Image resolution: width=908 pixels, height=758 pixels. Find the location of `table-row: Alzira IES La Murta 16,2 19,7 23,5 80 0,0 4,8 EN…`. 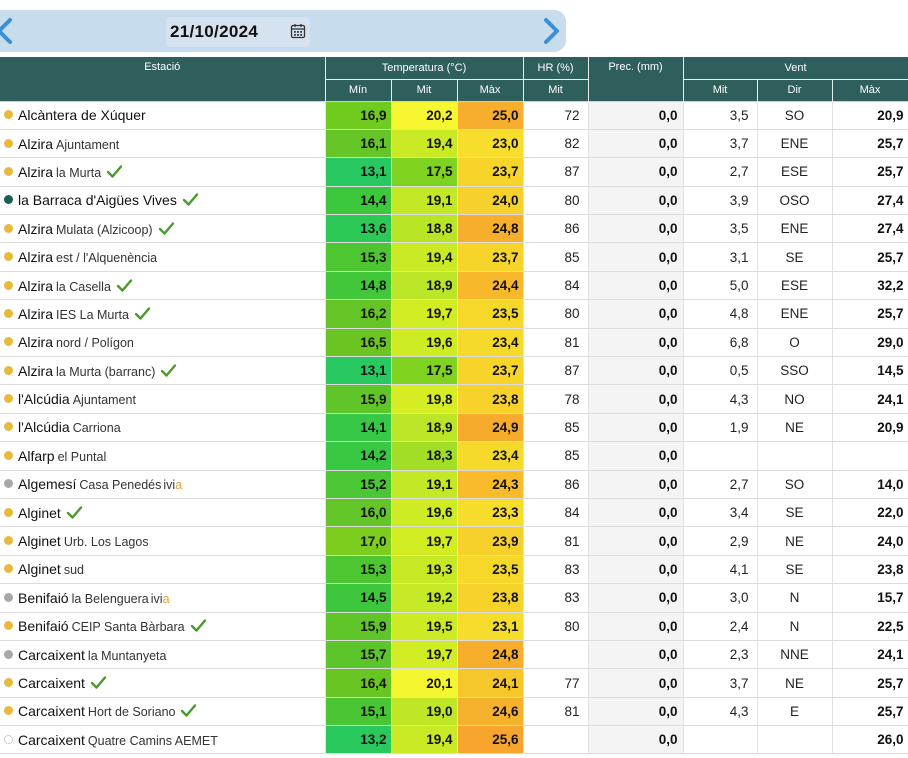

table-row: Alzira IES La Murta 16,2 19,7 23,5 80 0,0 4,8 EN… is located at coordinates (454, 314).